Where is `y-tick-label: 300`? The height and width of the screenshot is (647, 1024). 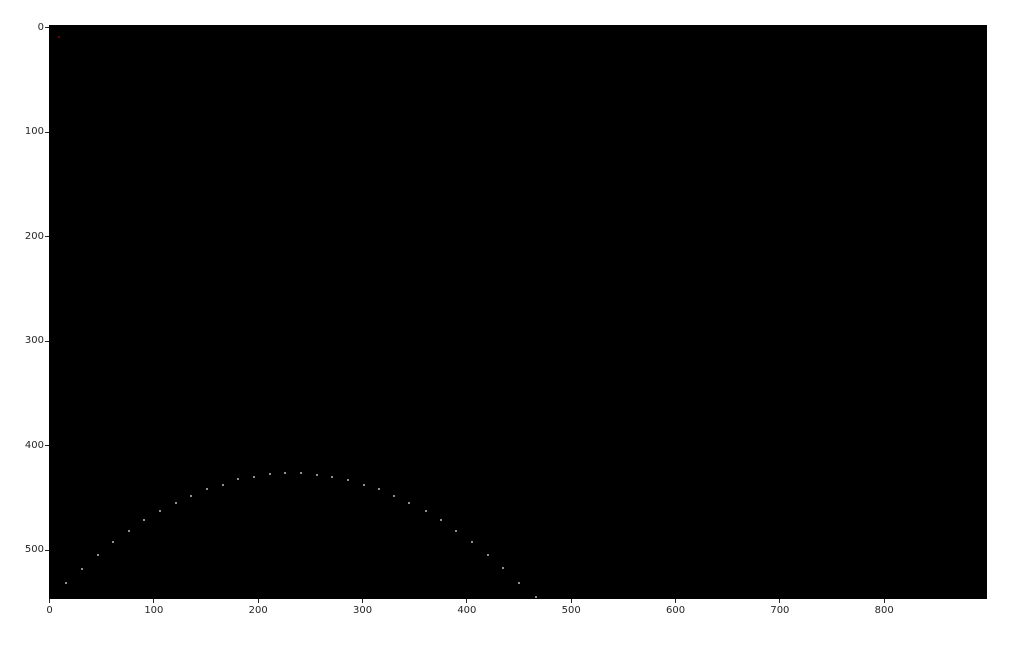
y-tick-label: 300 is located at coordinates (34, 341).